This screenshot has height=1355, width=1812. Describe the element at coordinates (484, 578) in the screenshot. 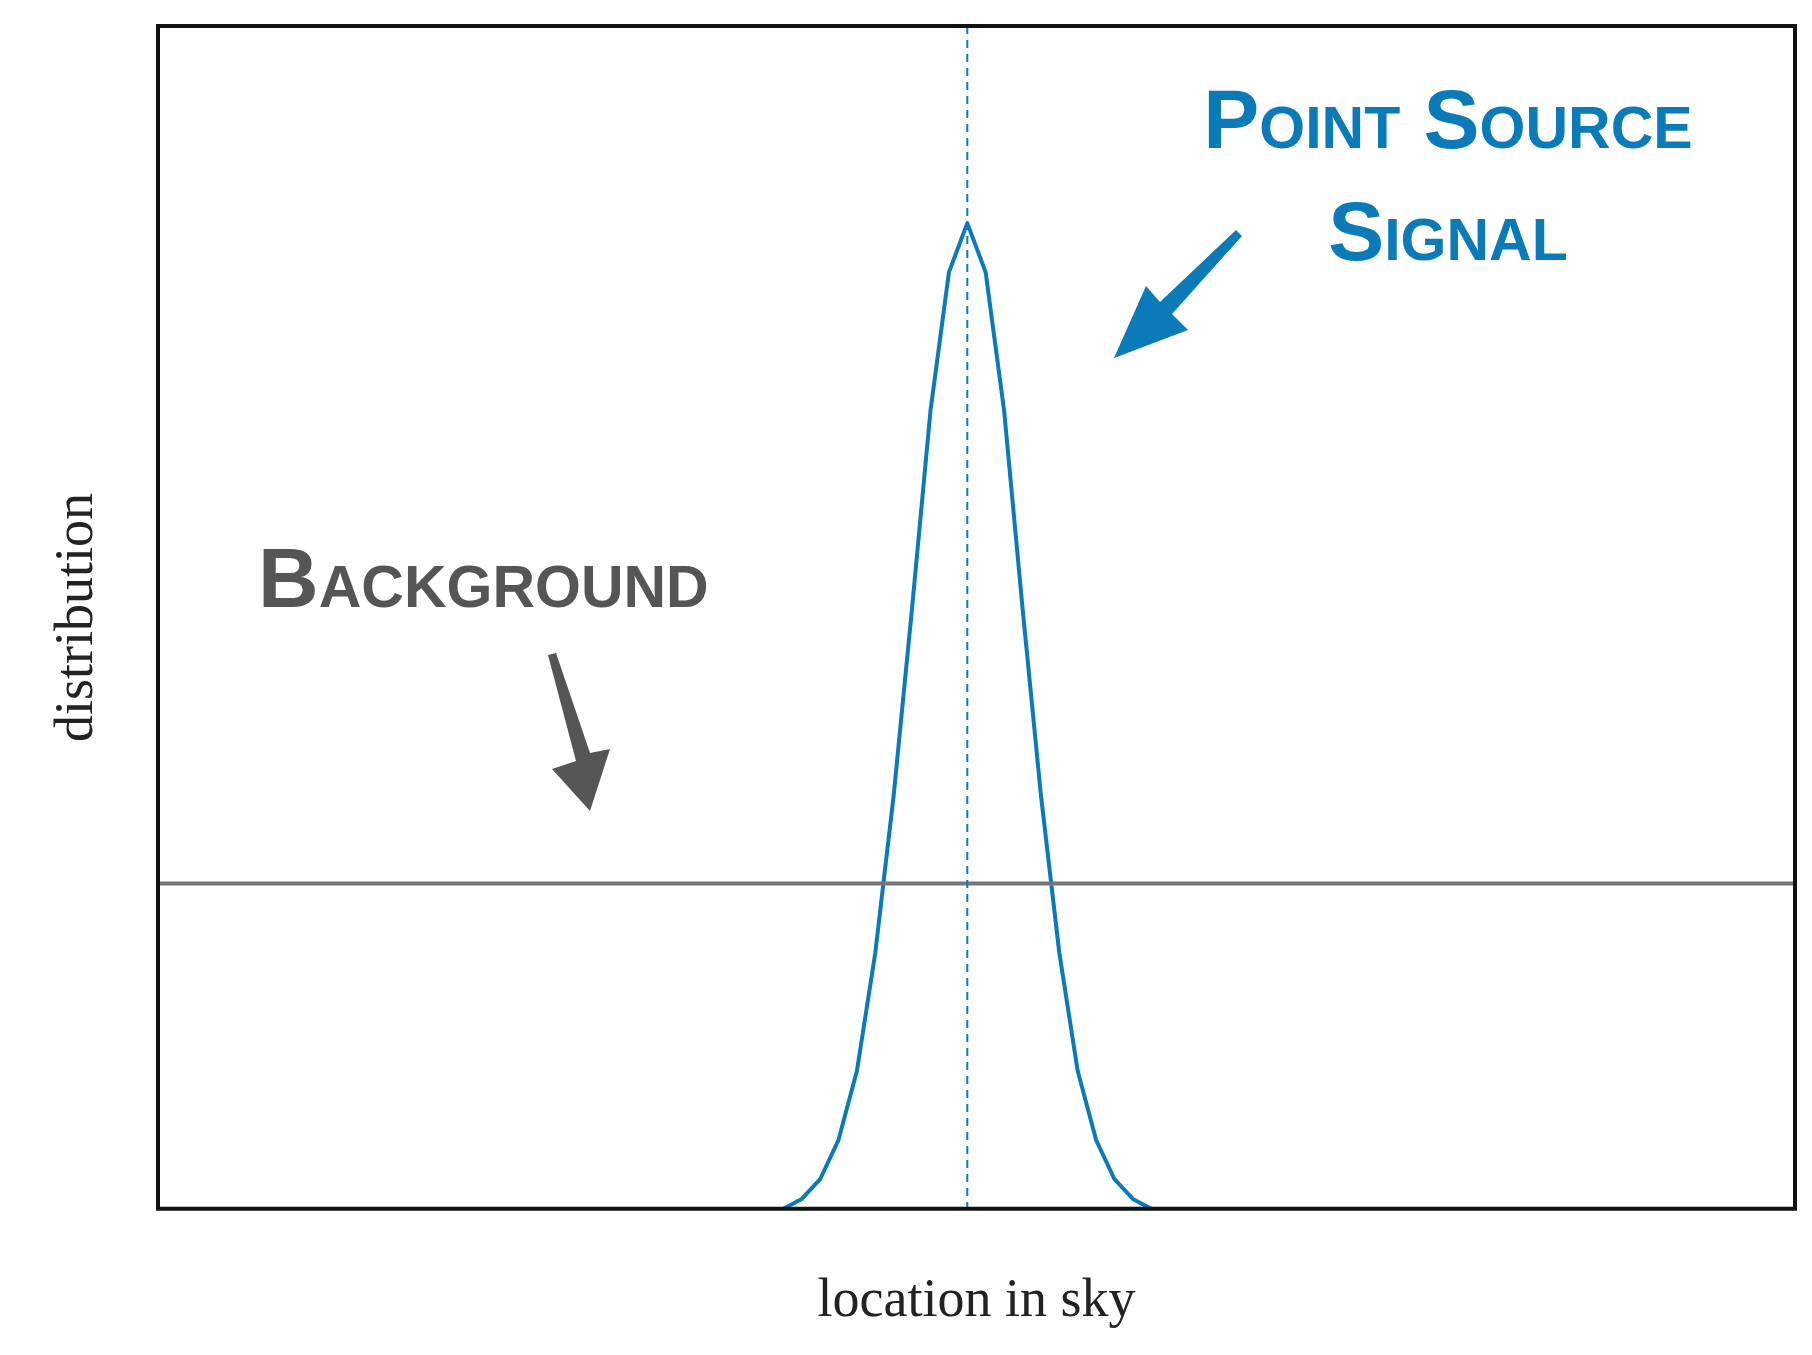

I see `annotation: Background` at that location.